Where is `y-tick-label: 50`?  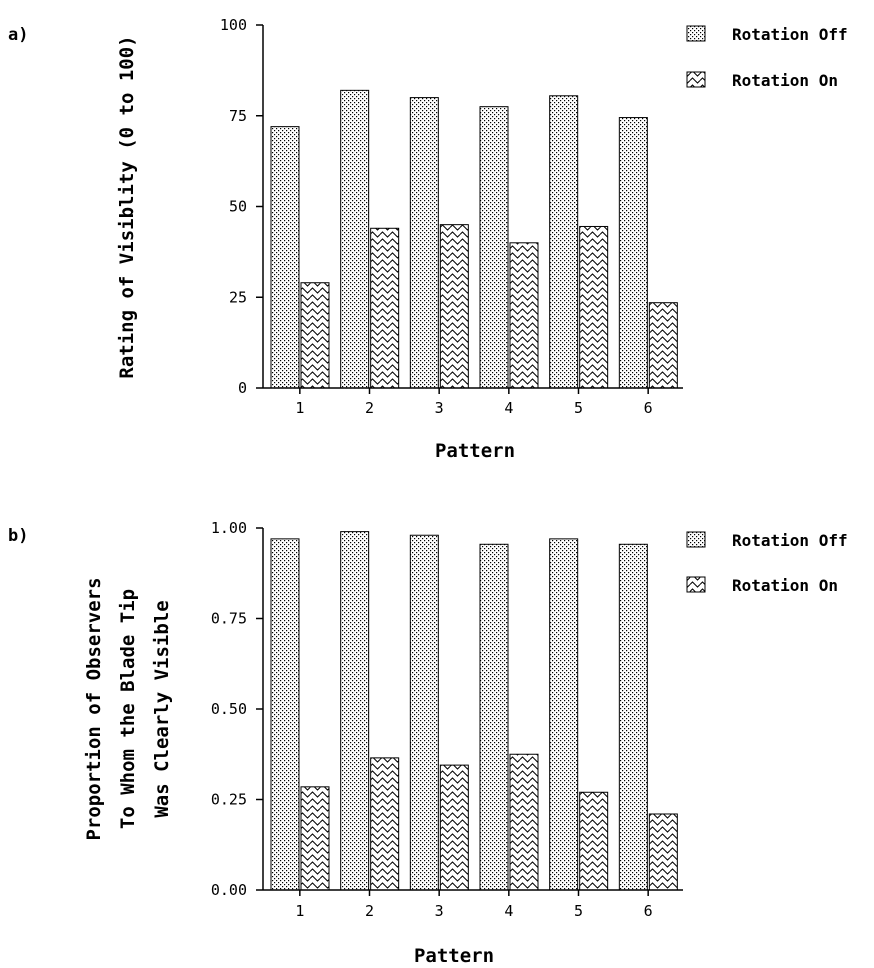
y-tick-label: 50 is located at coordinates (238, 207).